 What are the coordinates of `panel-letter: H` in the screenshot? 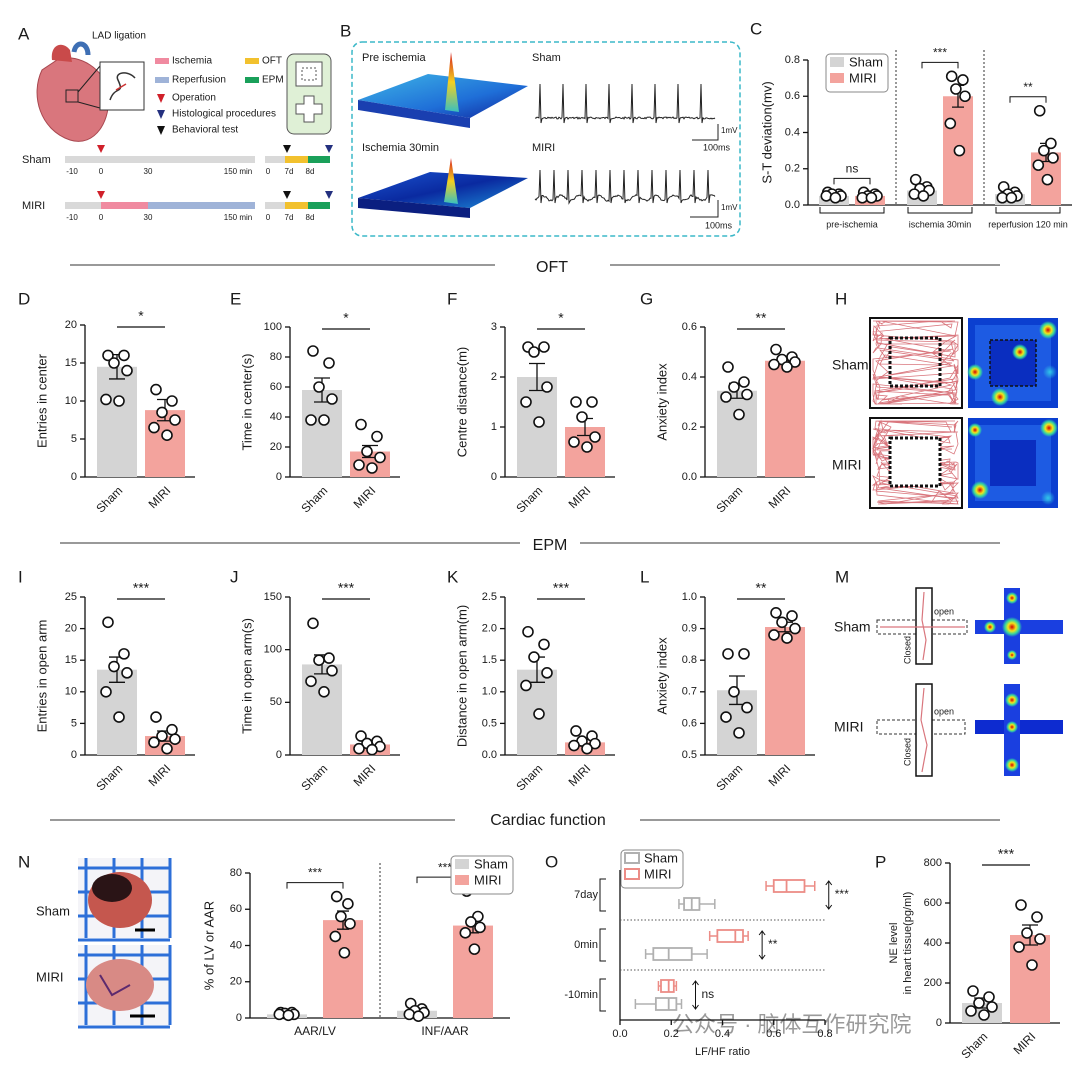 It's located at (841, 298).